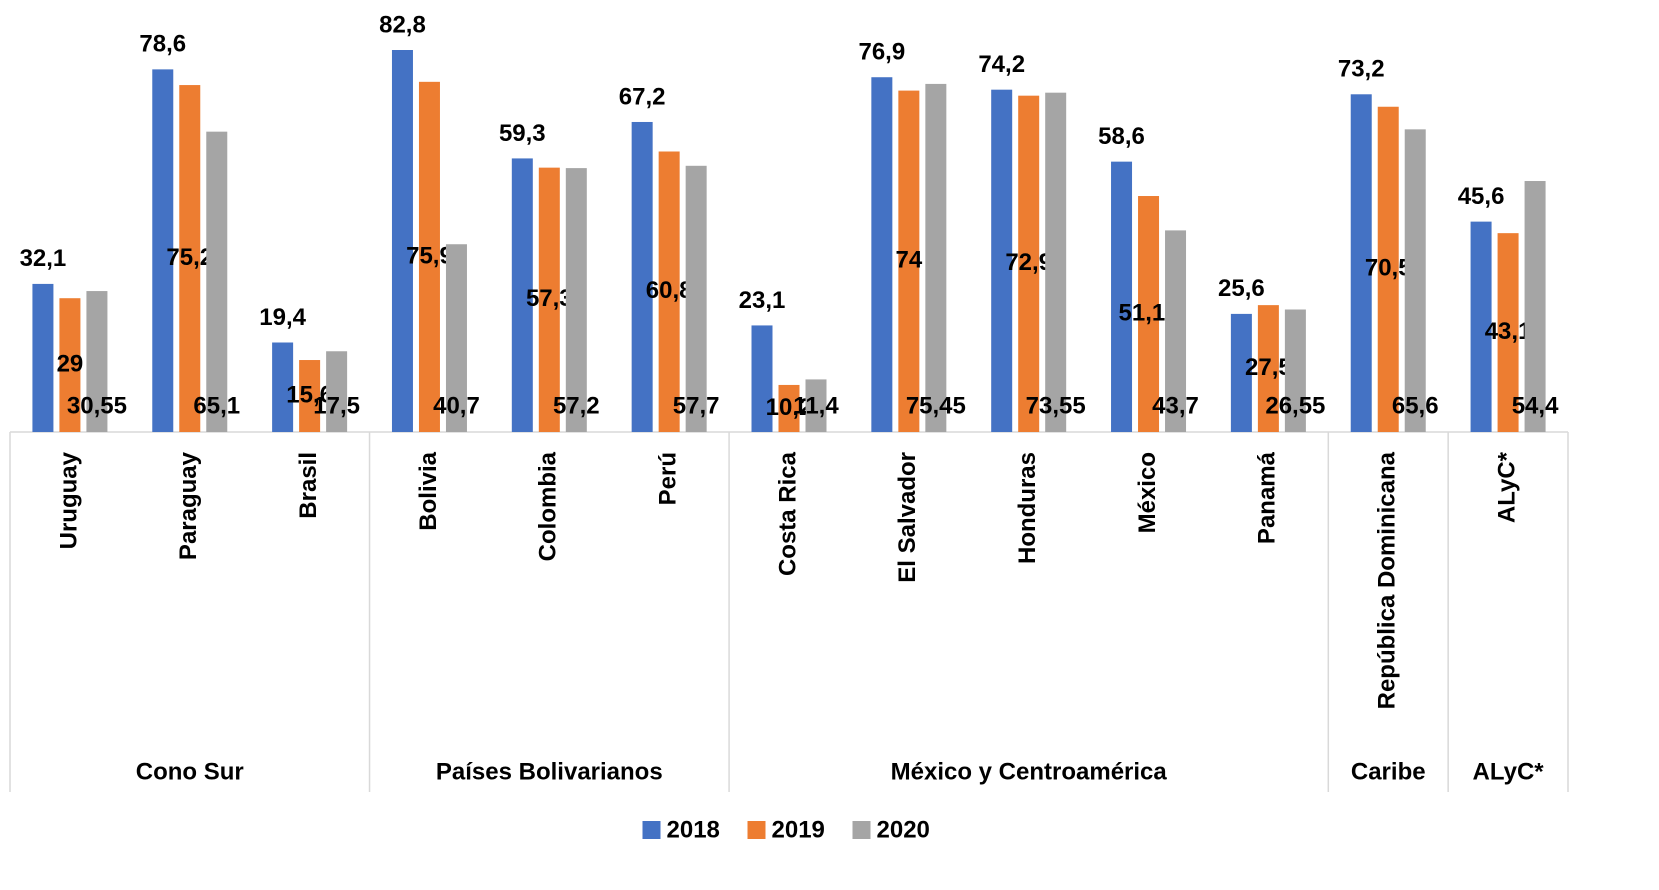 This screenshot has width=1659, height=890. I want to click on data-label: 75,2, so click(189, 257).